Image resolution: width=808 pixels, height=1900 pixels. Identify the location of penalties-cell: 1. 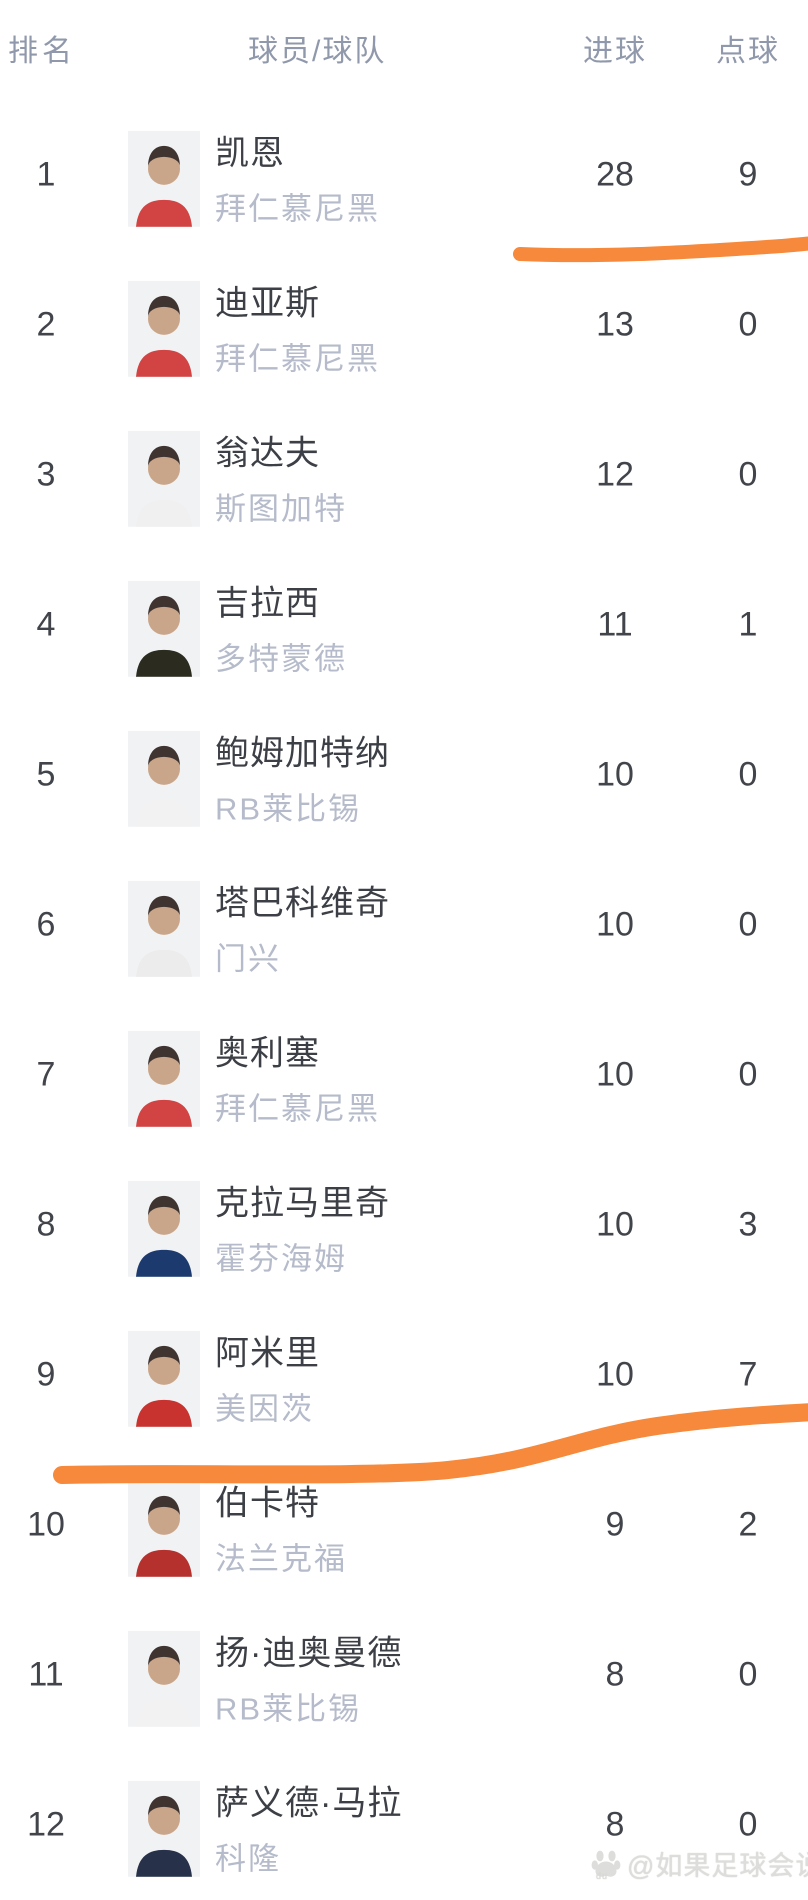
(748, 624).